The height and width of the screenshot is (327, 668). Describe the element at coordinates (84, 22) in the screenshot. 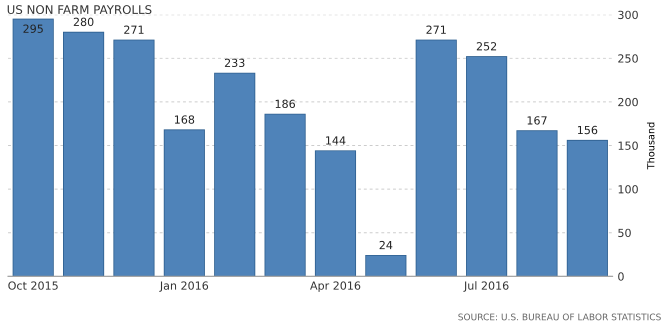

I see `data-label: 280` at that location.